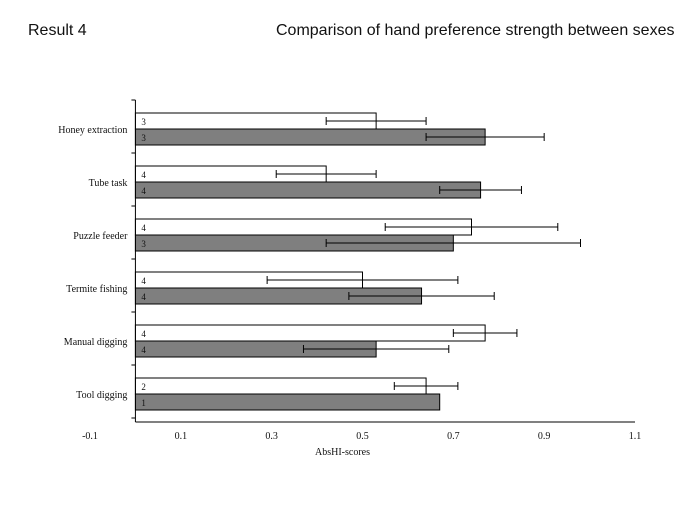 The width and height of the screenshot is (690, 517). What do you see at coordinates (143, 262) in the screenshot?
I see `bar-labels-layer: 3 3 4 4 4 3 4 4 4 4 2 1` at bounding box center [143, 262].